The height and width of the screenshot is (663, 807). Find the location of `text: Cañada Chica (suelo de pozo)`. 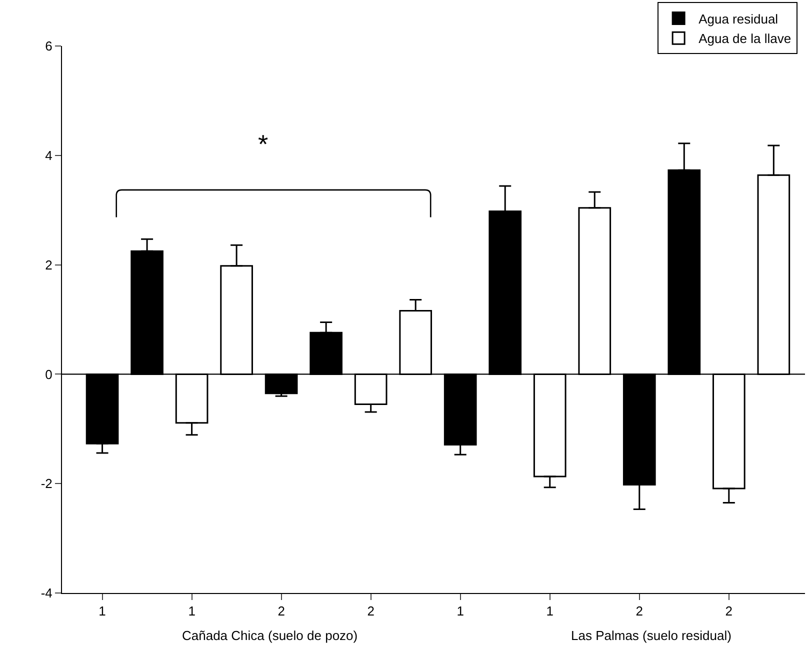

text: Cañada Chica (suelo de pozo) is located at coordinates (270, 635).